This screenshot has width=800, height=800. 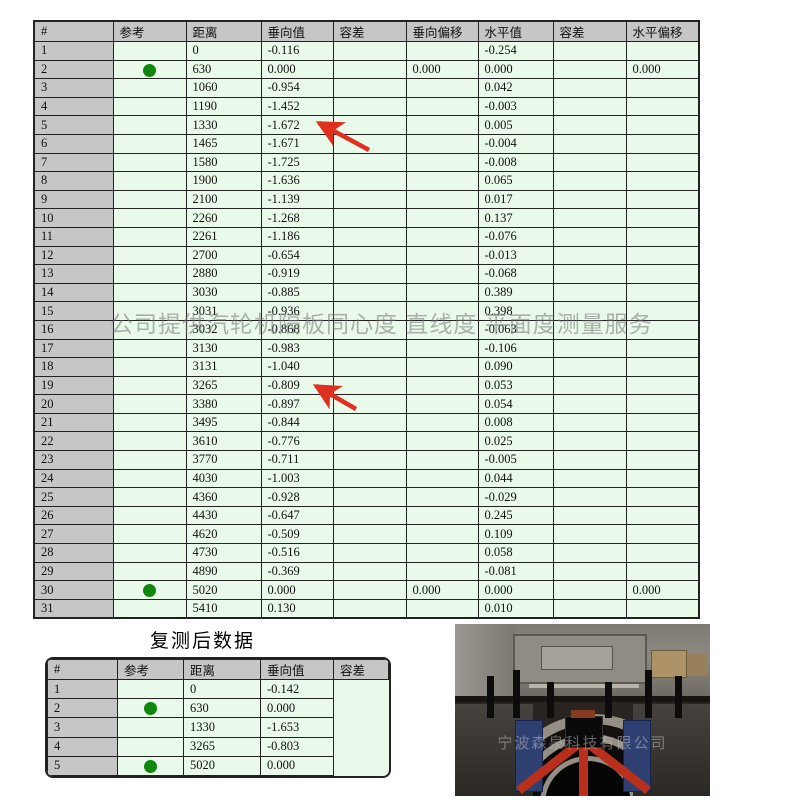 I want to click on row-number: 17, so click(x=73, y=348).